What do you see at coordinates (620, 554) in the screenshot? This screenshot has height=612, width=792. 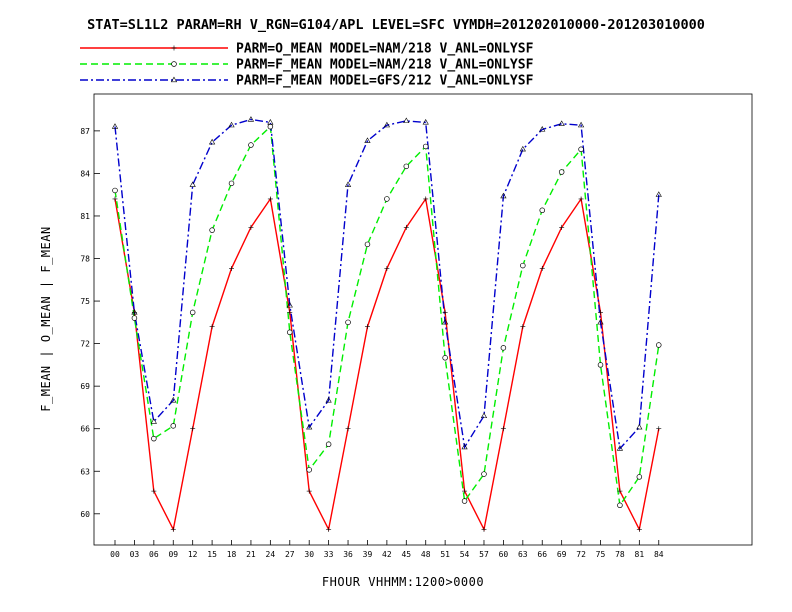 I see `x-tick-label: 78` at bounding box center [620, 554].